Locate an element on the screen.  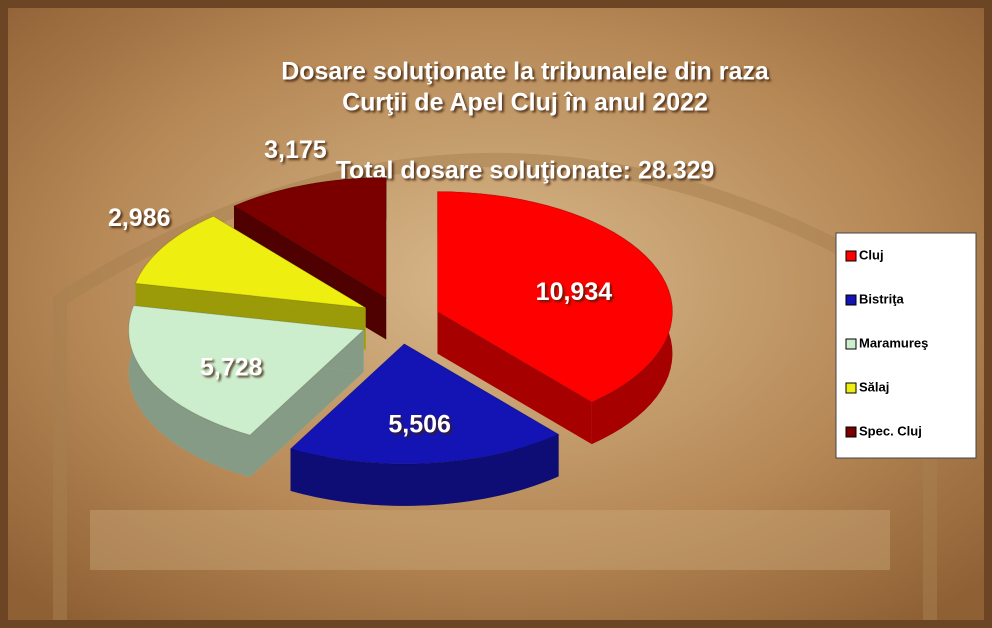
legend-label: Maramureş is located at coordinates (893, 342).